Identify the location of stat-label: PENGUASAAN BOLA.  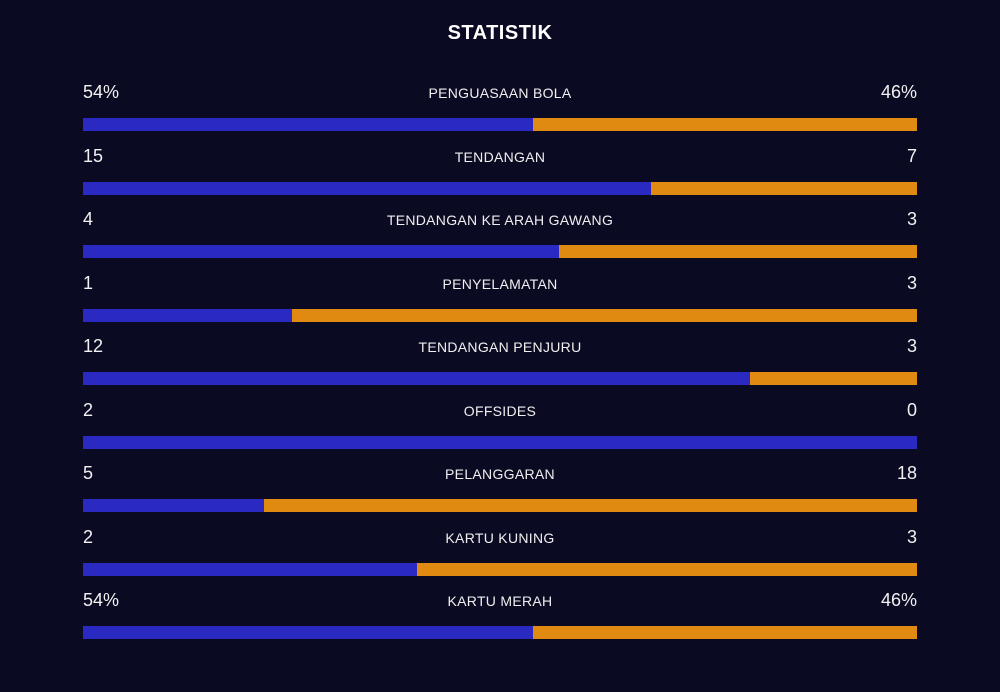
(500, 93).